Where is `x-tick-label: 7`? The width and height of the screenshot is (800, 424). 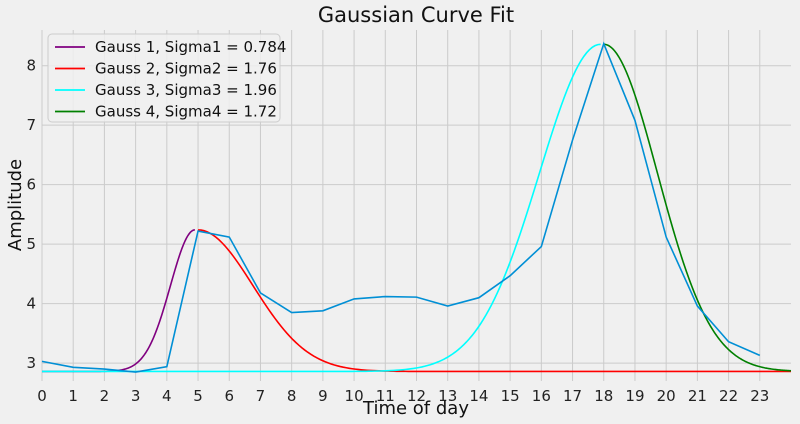 x-tick-label: 7 is located at coordinates (261, 396).